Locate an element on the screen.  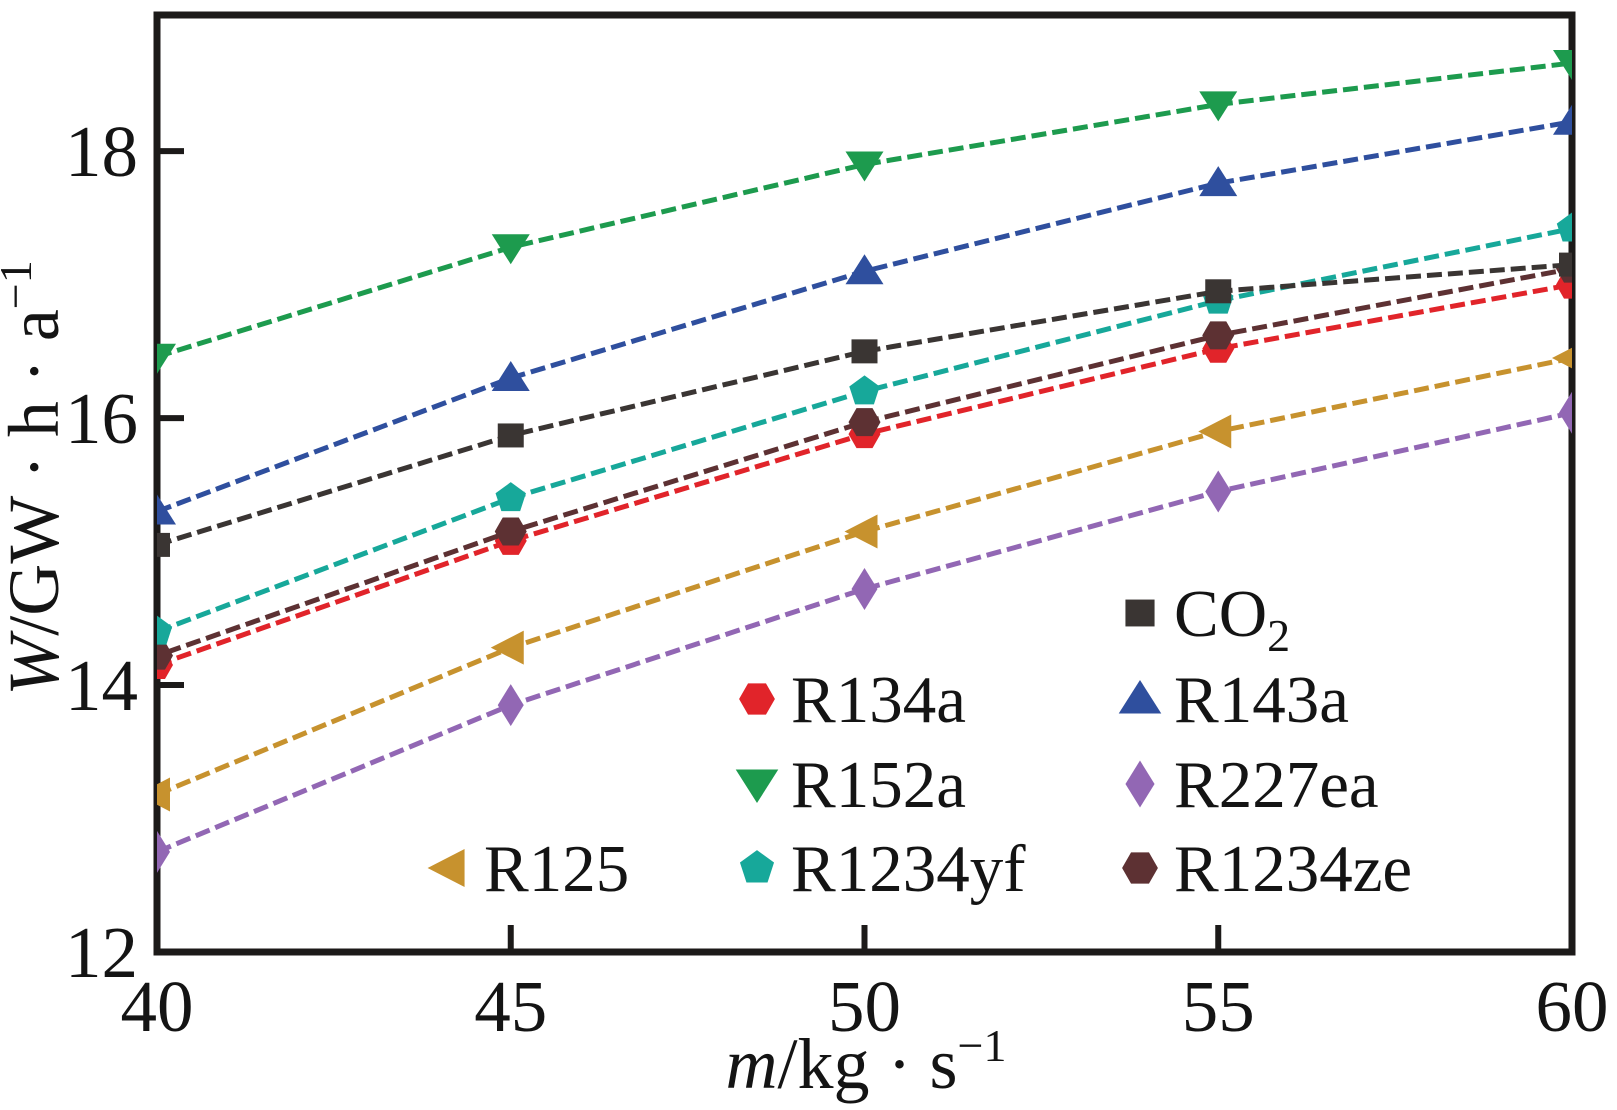
legend-label-R1234ze: R1234ze is located at coordinates (1293, 869).